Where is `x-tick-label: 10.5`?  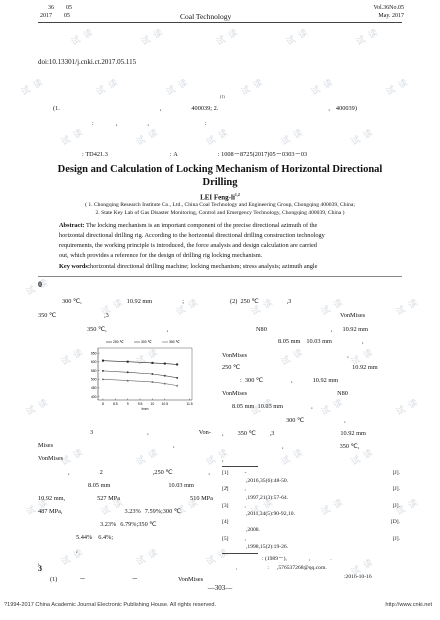
x-tick-label: 10.5 is located at coordinates (164, 404).